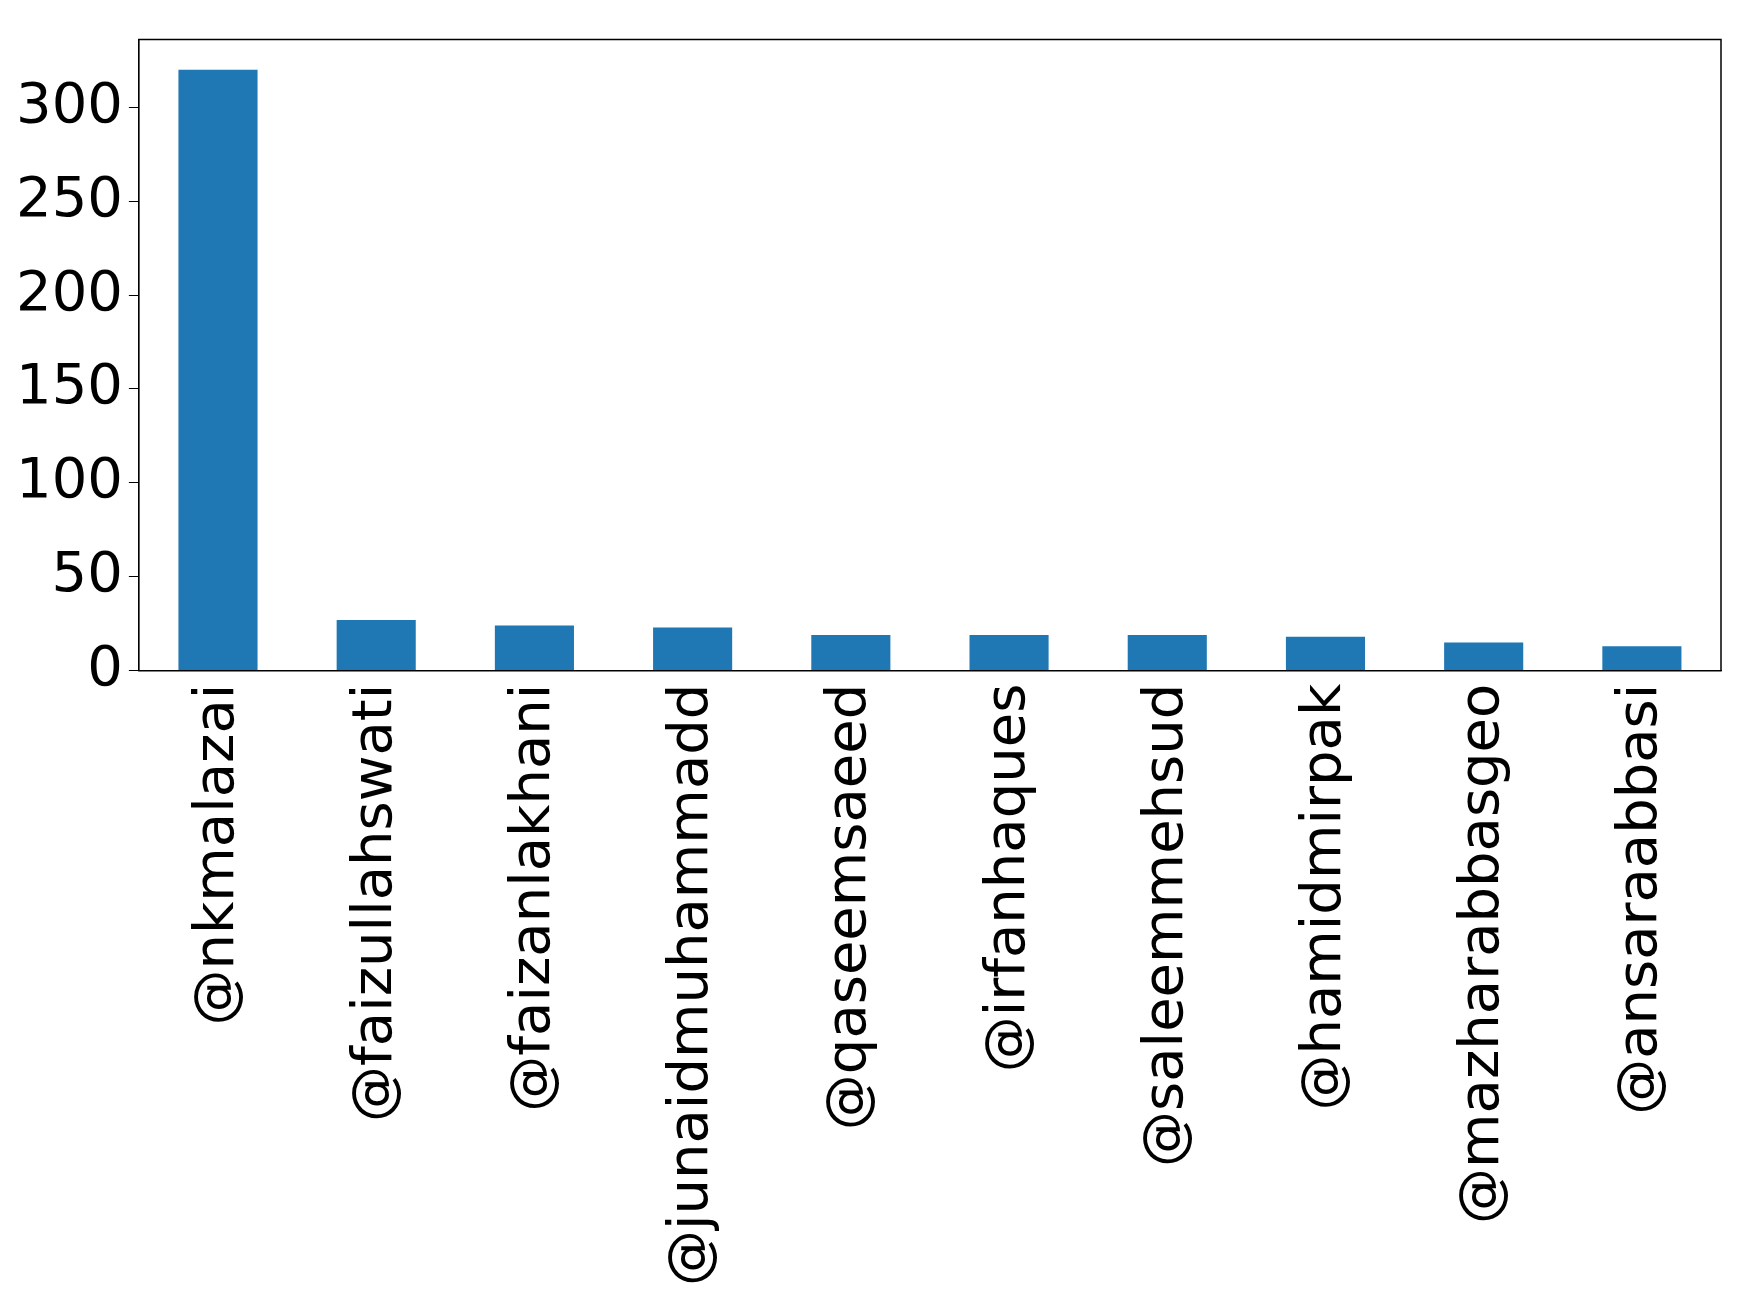  I want to click on x-tick-label: @saleemmehsud, so click(1162, 925).